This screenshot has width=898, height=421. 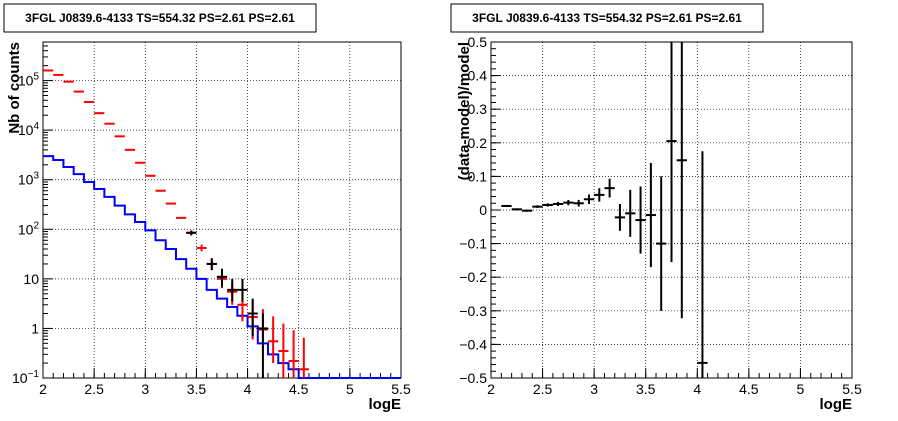 What do you see at coordinates (401, 389) in the screenshot?
I see `counts-x-tick-label: 5.5` at bounding box center [401, 389].